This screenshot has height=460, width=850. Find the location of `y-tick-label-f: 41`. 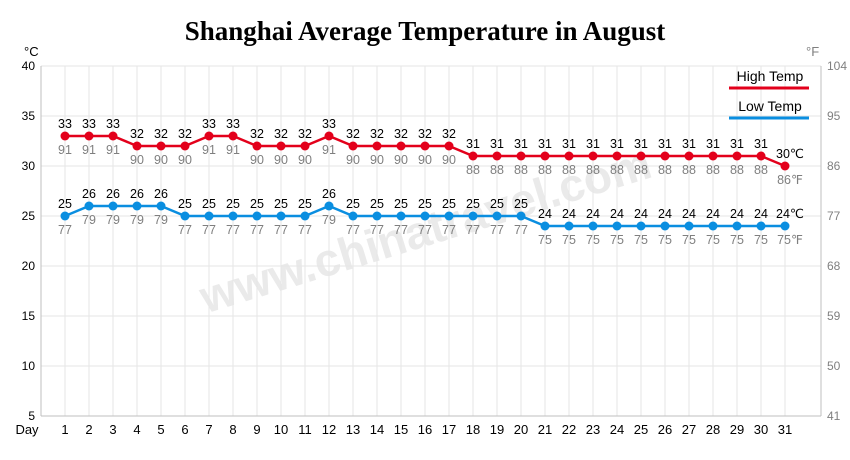

y-tick-label-f: 41 is located at coordinates (834, 416).